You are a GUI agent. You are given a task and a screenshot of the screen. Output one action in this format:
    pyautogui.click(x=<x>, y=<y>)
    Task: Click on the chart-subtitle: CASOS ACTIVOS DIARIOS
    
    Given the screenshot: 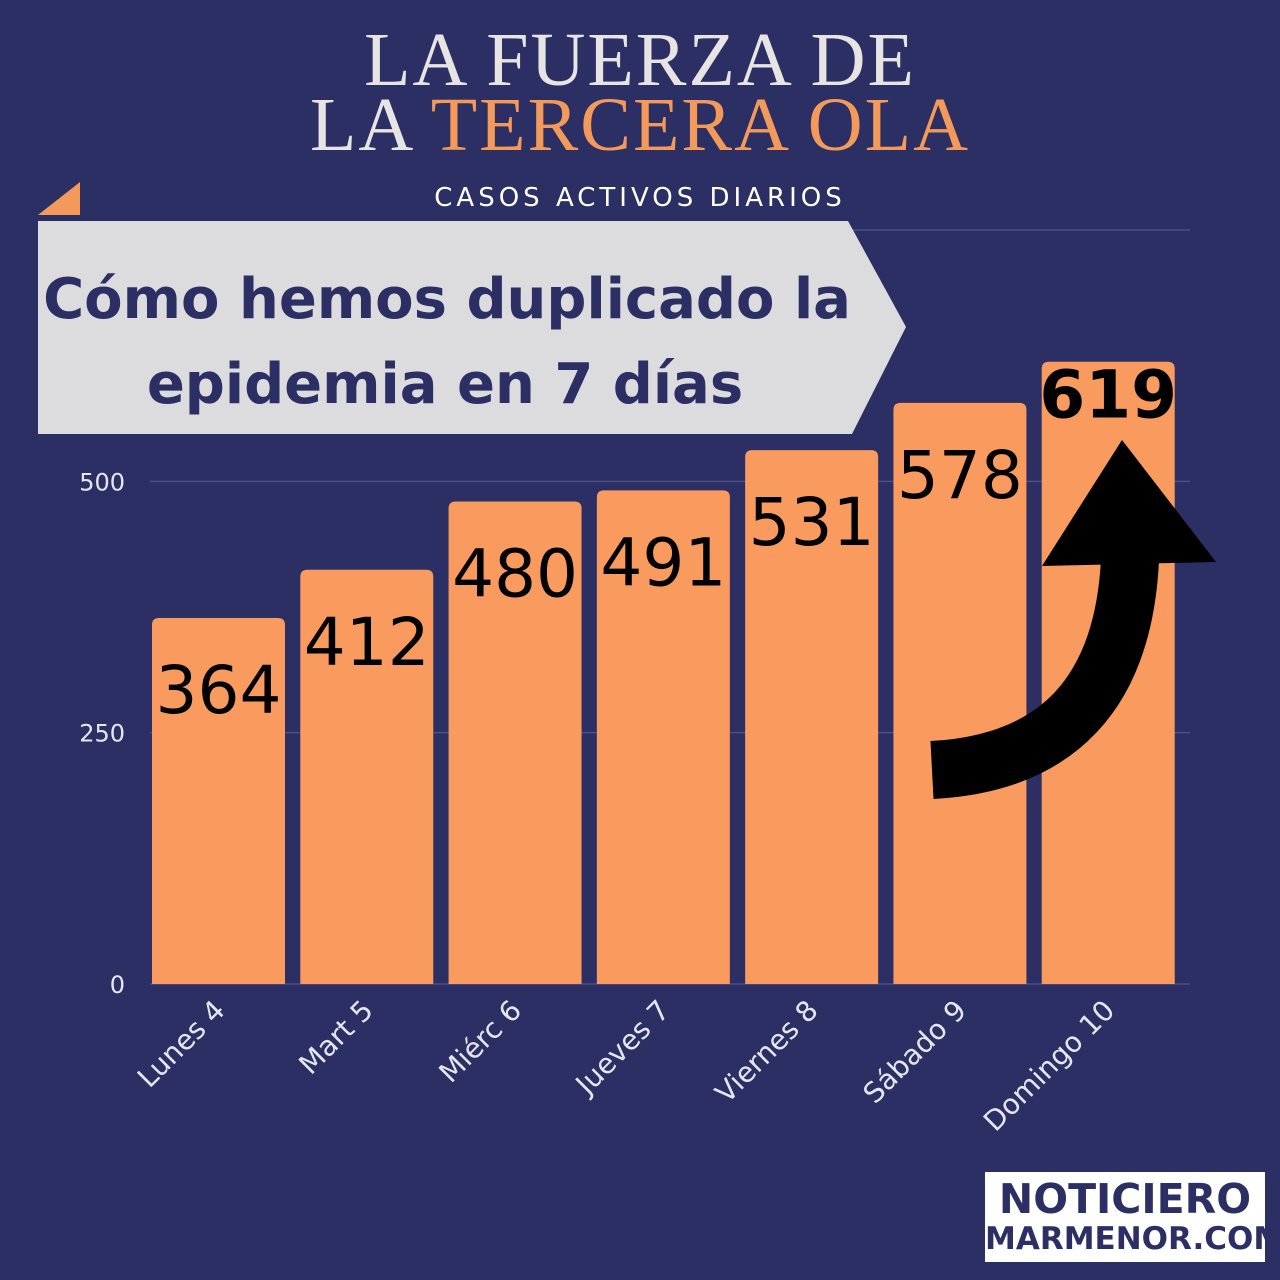 What is the action you would take?
    pyautogui.click(x=640, y=198)
    